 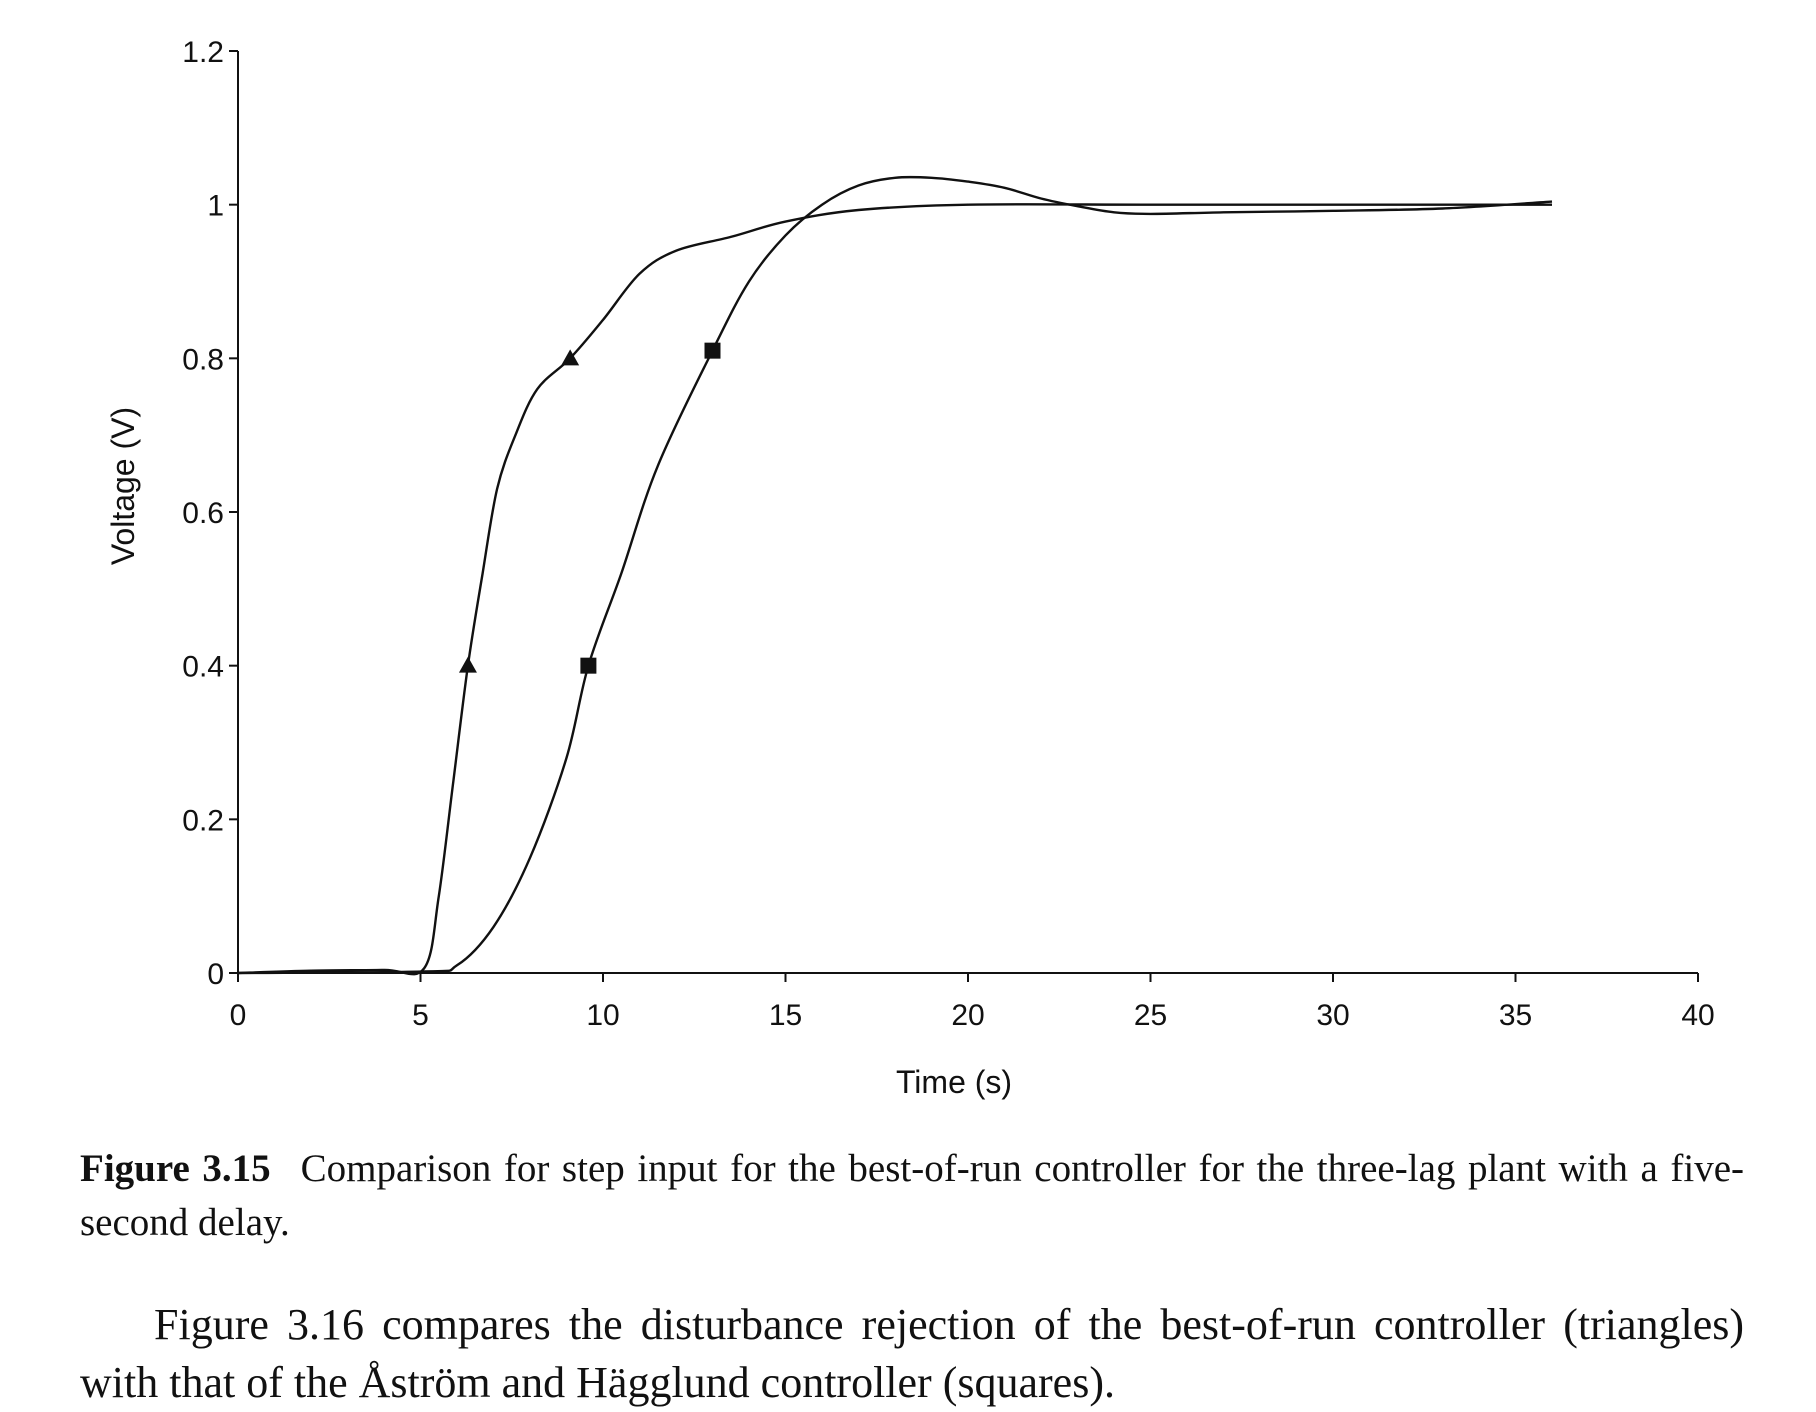 What do you see at coordinates (1515, 1015) in the screenshot?
I see `x-tick-label: 35` at bounding box center [1515, 1015].